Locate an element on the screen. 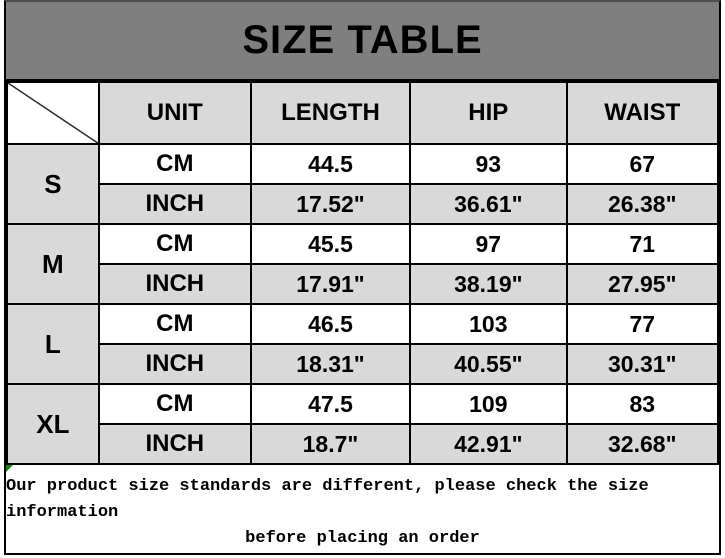 The width and height of the screenshot is (725, 558). diagonal-line-icon is located at coordinates (53, 113).